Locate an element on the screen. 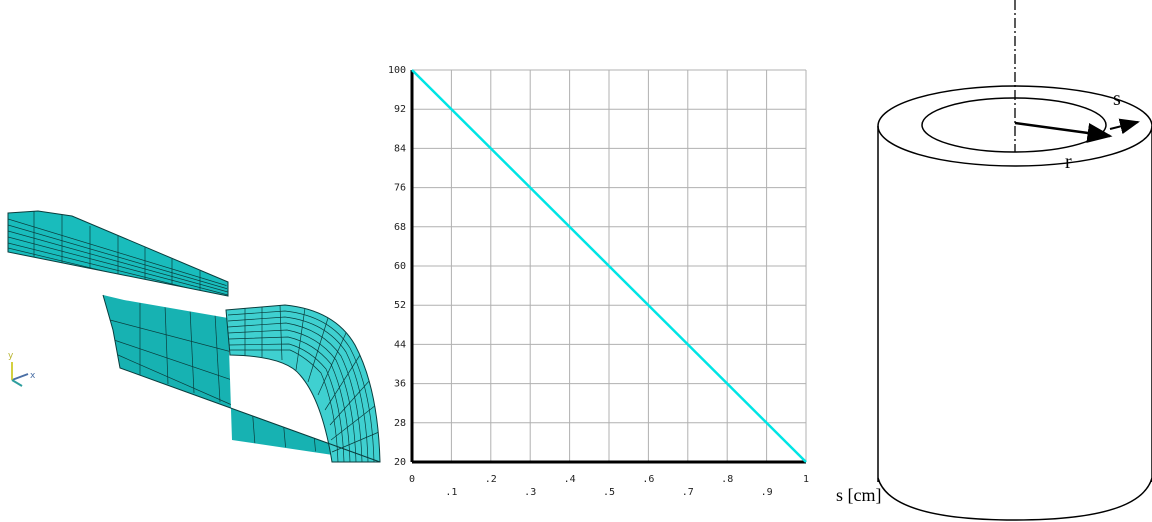 Image resolution: width=1152 pixels, height=522 pixels. x-tick-label: .3 is located at coordinates (530, 492).